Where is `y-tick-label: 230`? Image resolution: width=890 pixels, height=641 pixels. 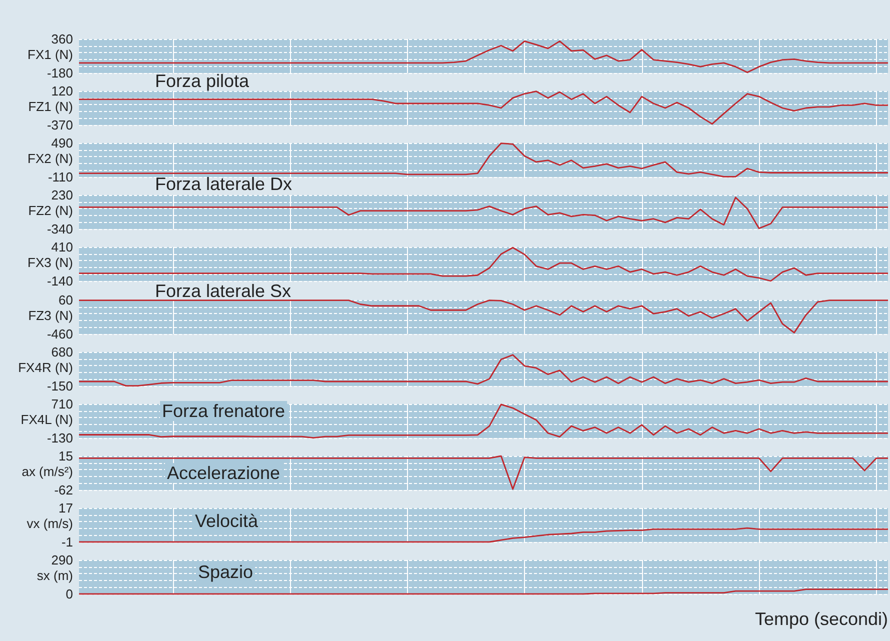 y-tick-label: 230 is located at coordinates (62, 195).